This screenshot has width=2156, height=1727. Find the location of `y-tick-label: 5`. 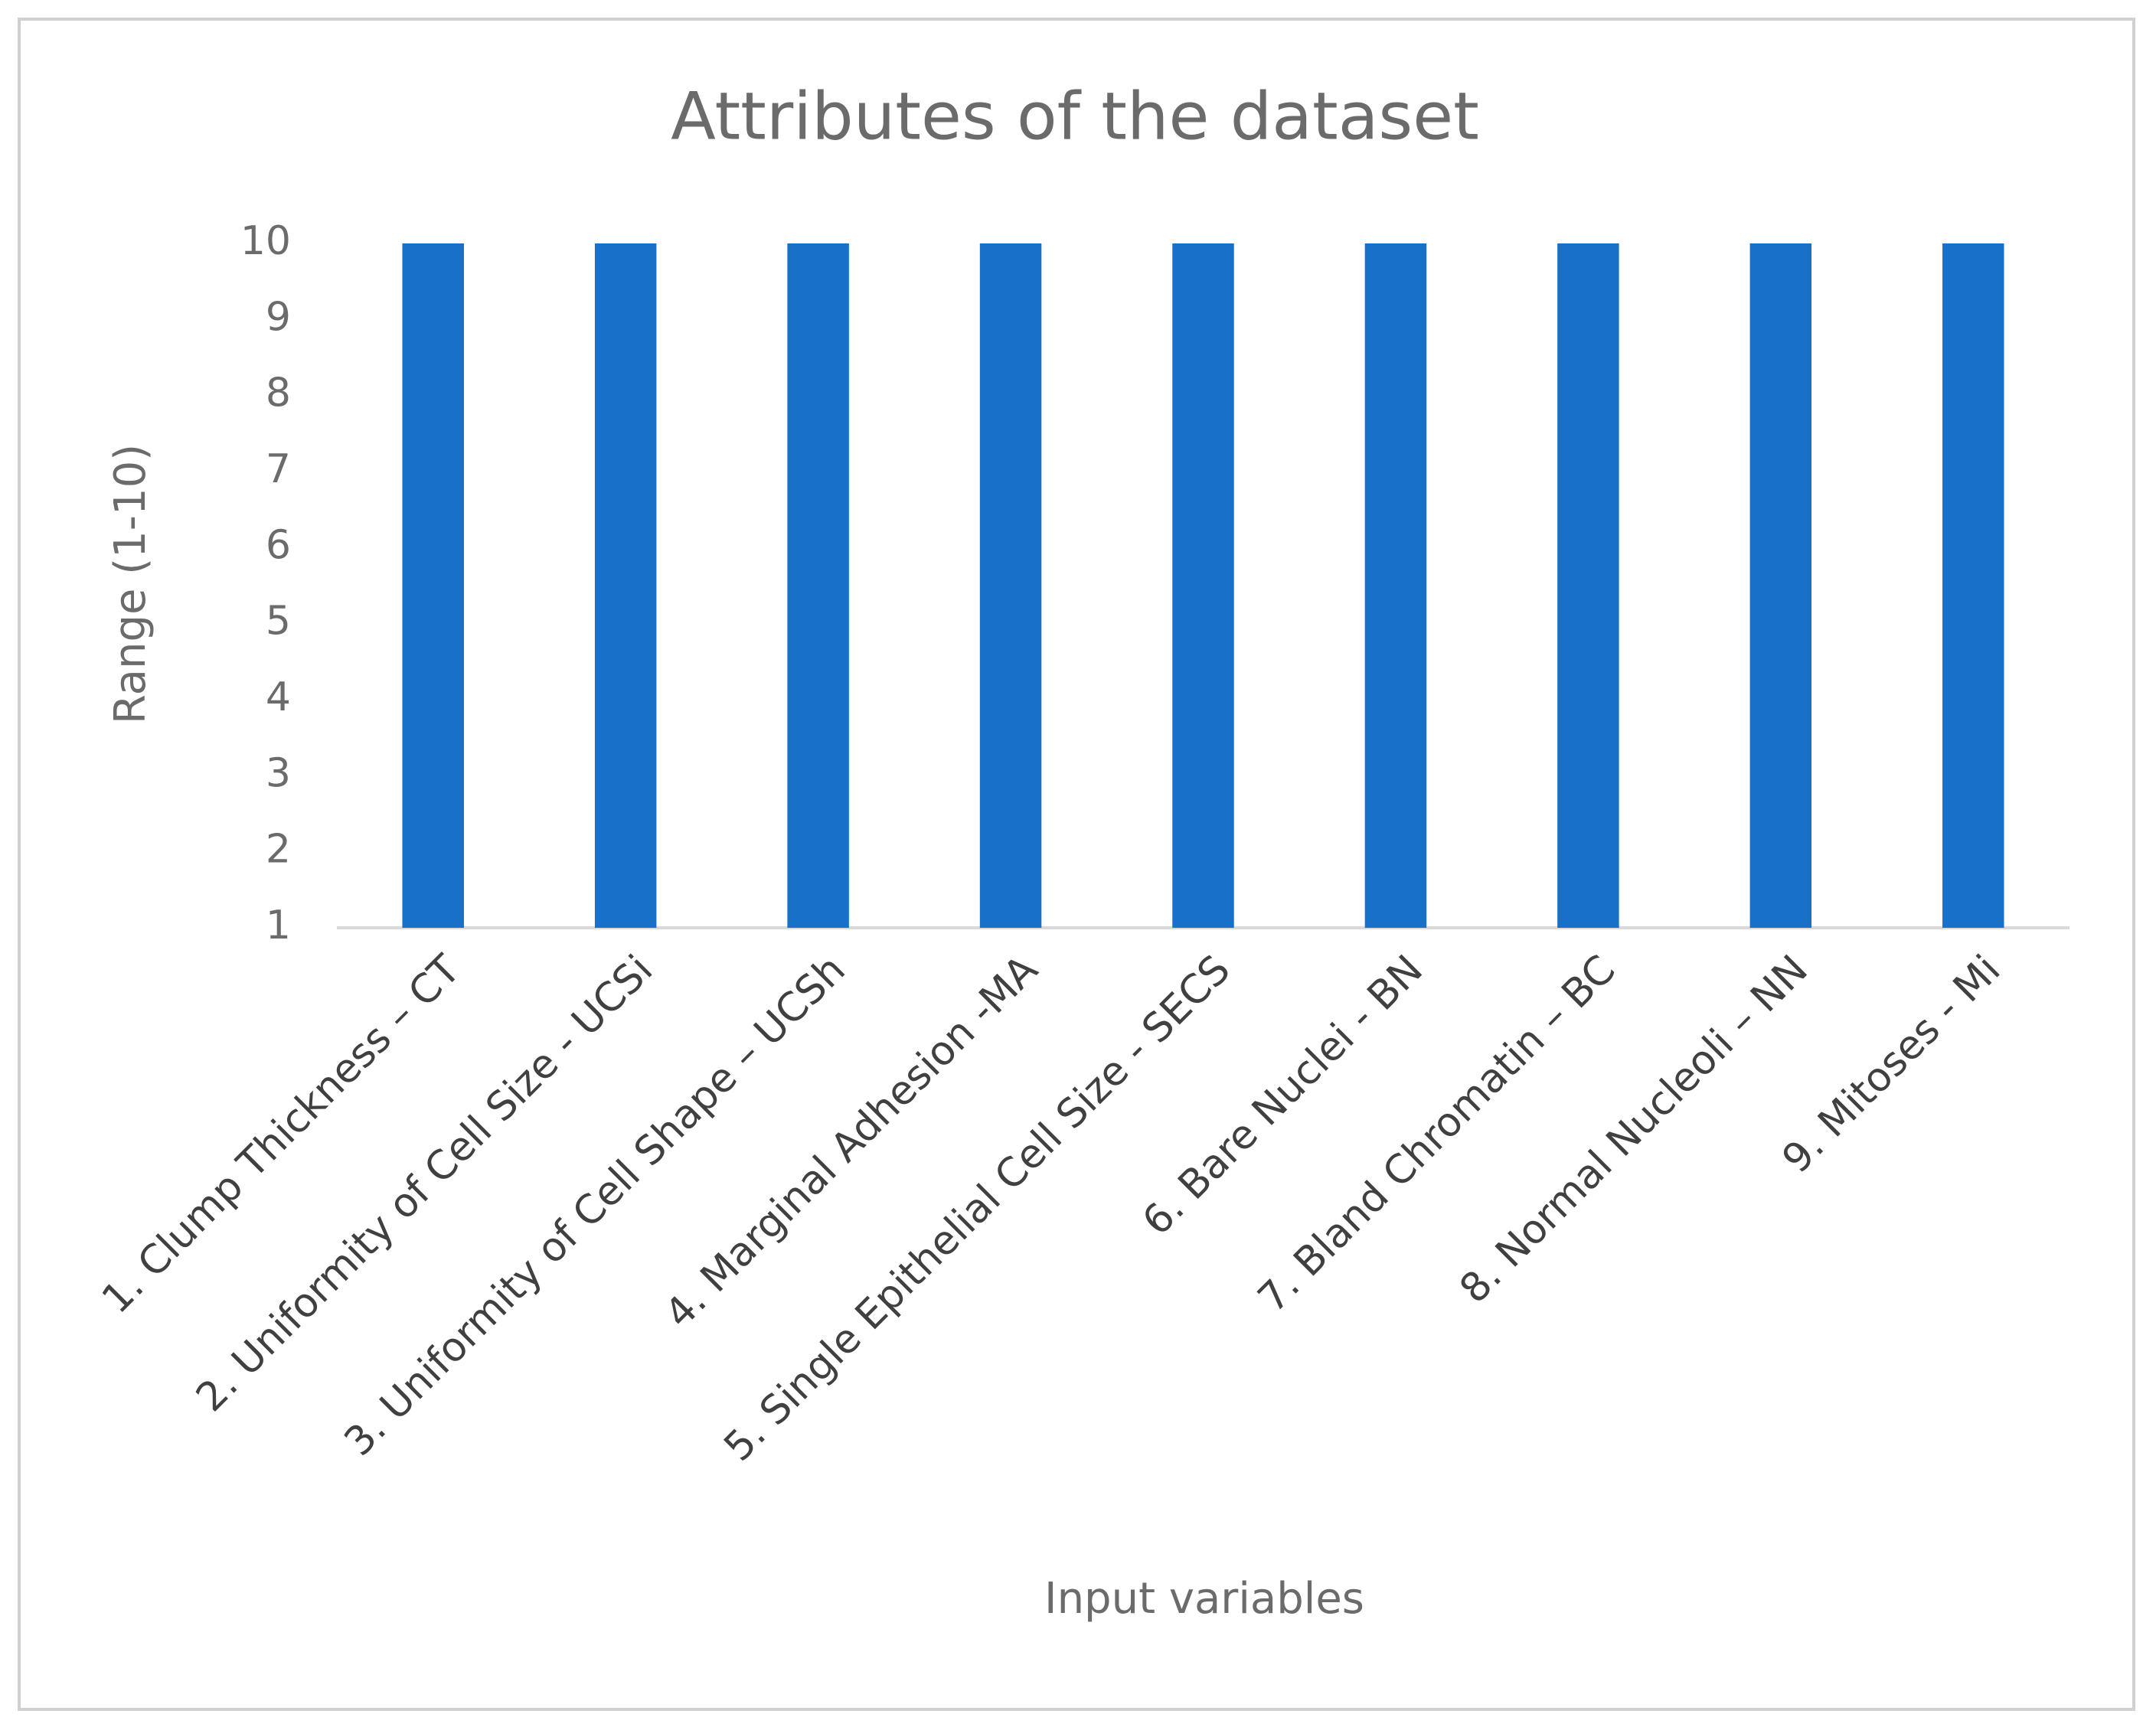

y-tick-label: 5 is located at coordinates (278, 622).